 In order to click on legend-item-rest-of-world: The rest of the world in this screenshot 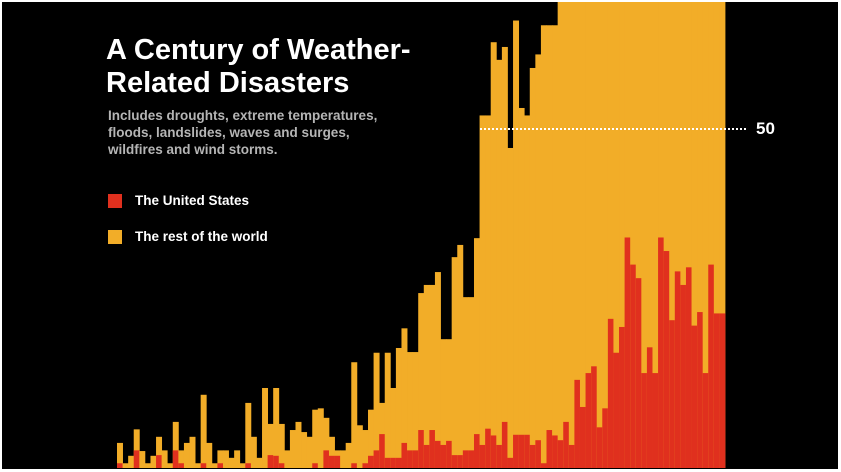, I will do `click(188, 236)`.